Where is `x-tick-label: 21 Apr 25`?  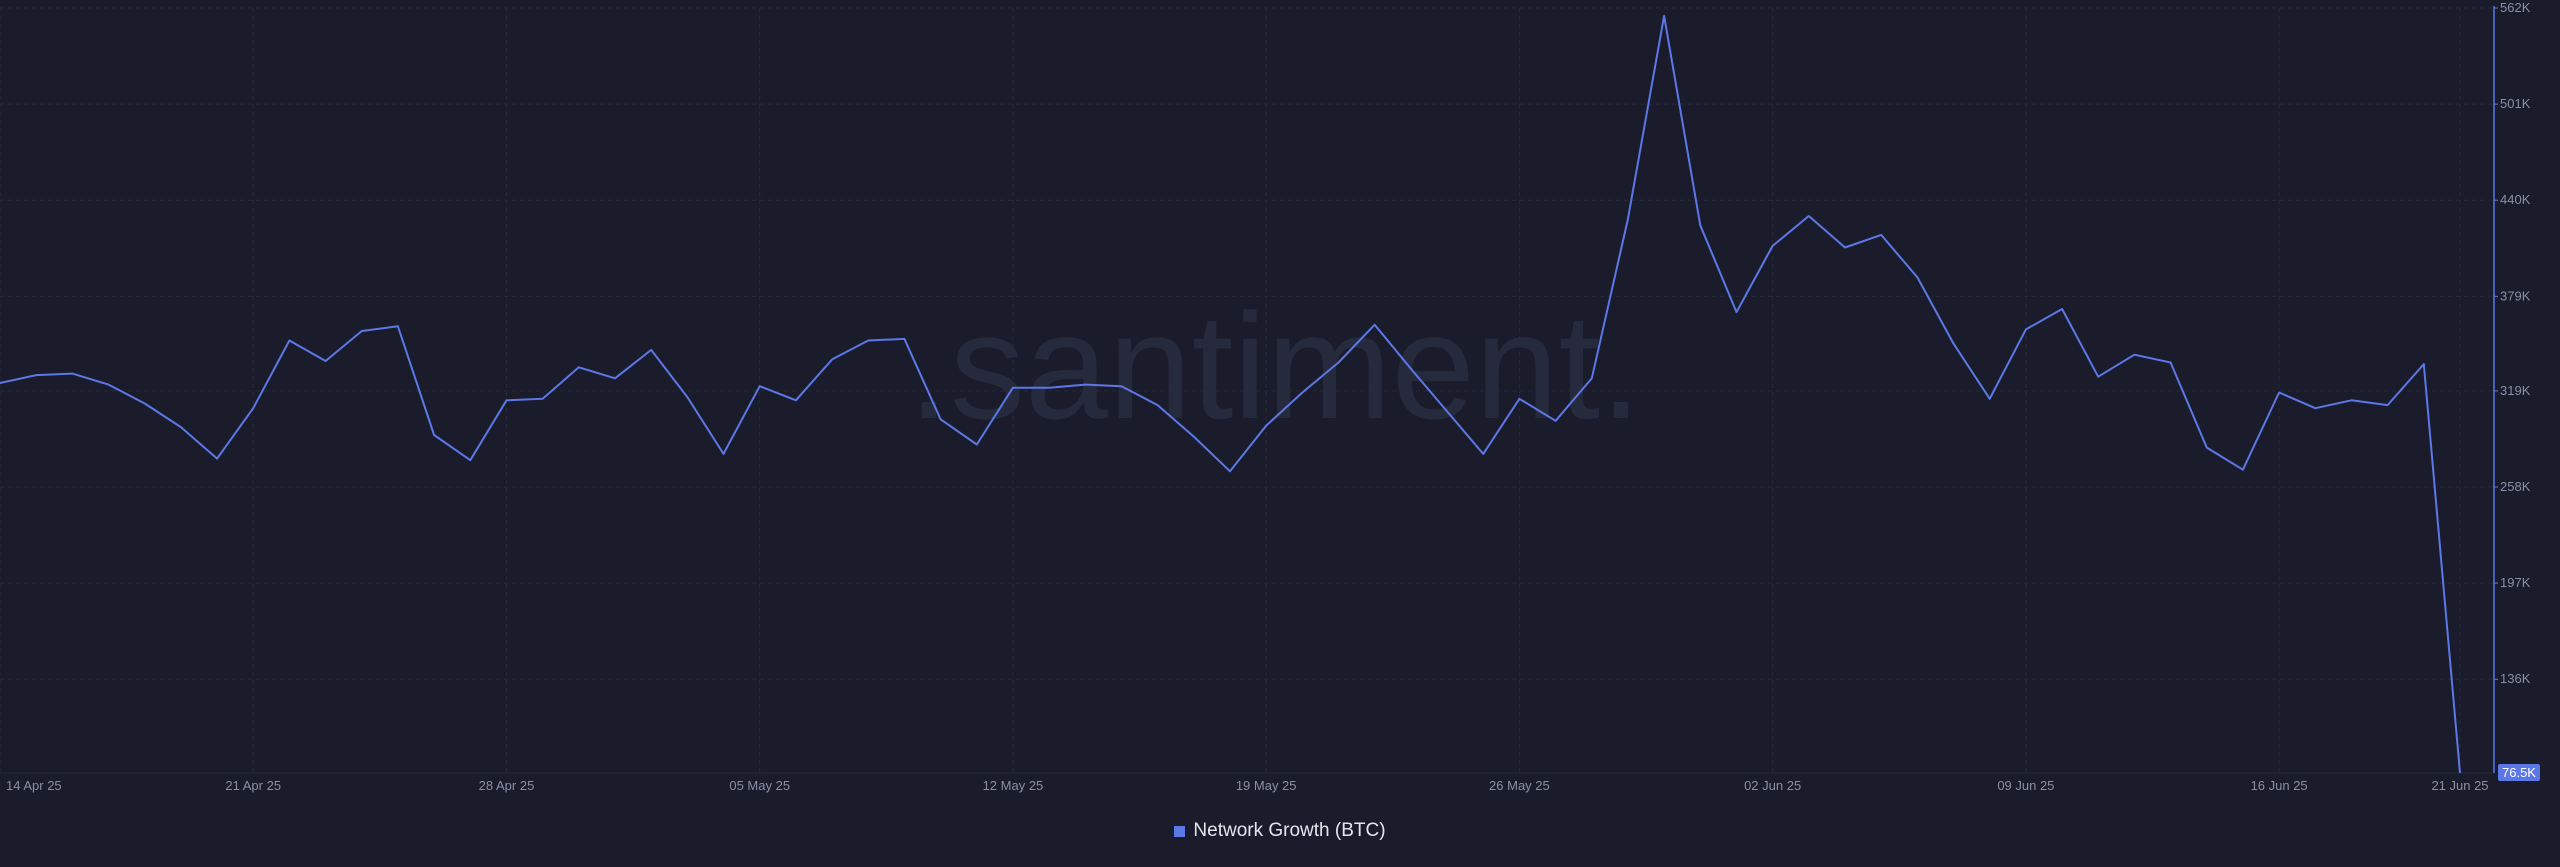 x-tick-label: 21 Apr 25 is located at coordinates (253, 785).